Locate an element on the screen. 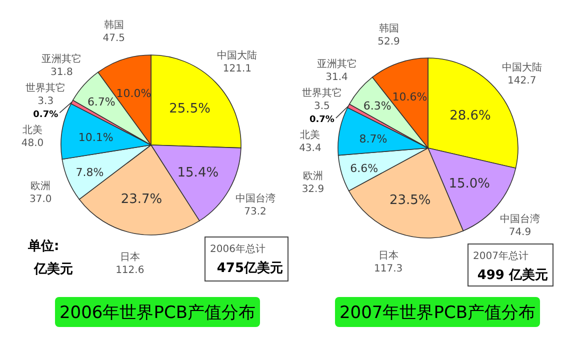  data-label: 74.9 is located at coordinates (520, 232).